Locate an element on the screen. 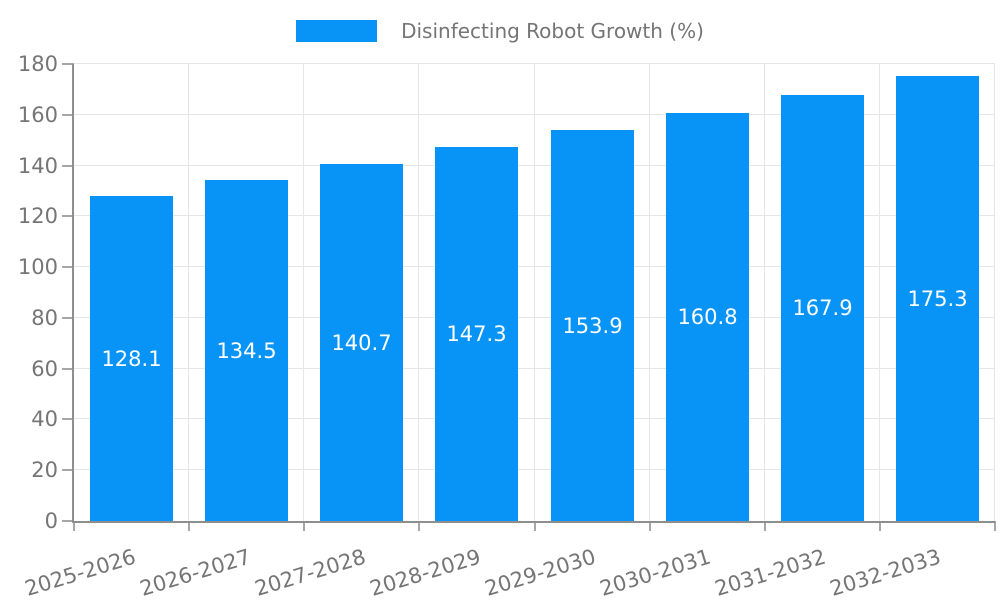 This screenshot has width=1000, height=600. y-axis-label: 20 is located at coordinates (44, 470).